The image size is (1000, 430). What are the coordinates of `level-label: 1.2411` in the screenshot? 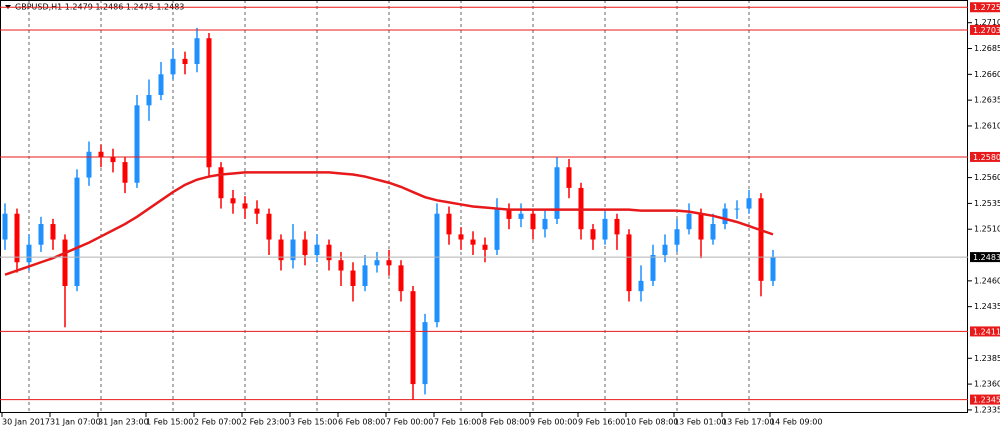 It's located at (986, 331).